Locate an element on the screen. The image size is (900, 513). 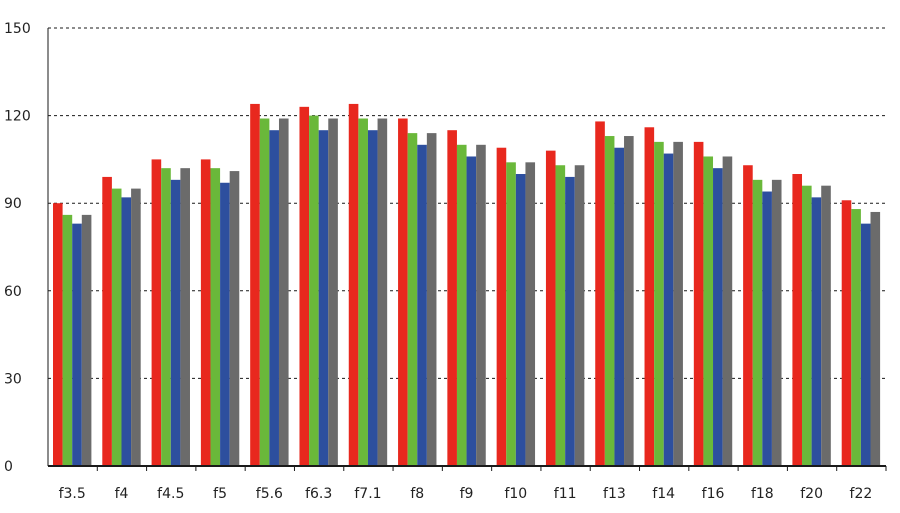
x-tick-label: f6.3 is located at coordinates (318, 494).